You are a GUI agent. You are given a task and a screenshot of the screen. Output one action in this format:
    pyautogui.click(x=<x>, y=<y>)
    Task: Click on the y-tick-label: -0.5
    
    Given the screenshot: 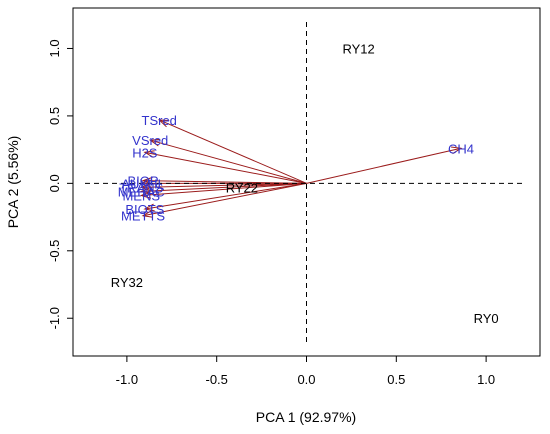 What is the action you would take?
    pyautogui.click(x=54, y=251)
    